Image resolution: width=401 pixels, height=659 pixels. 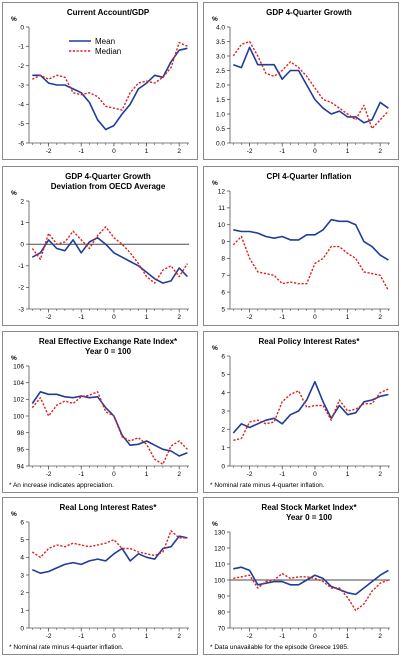 What do you see at coordinates (18, 366) in the screenshot?
I see `y-tick-label: 106` at bounding box center [18, 366].